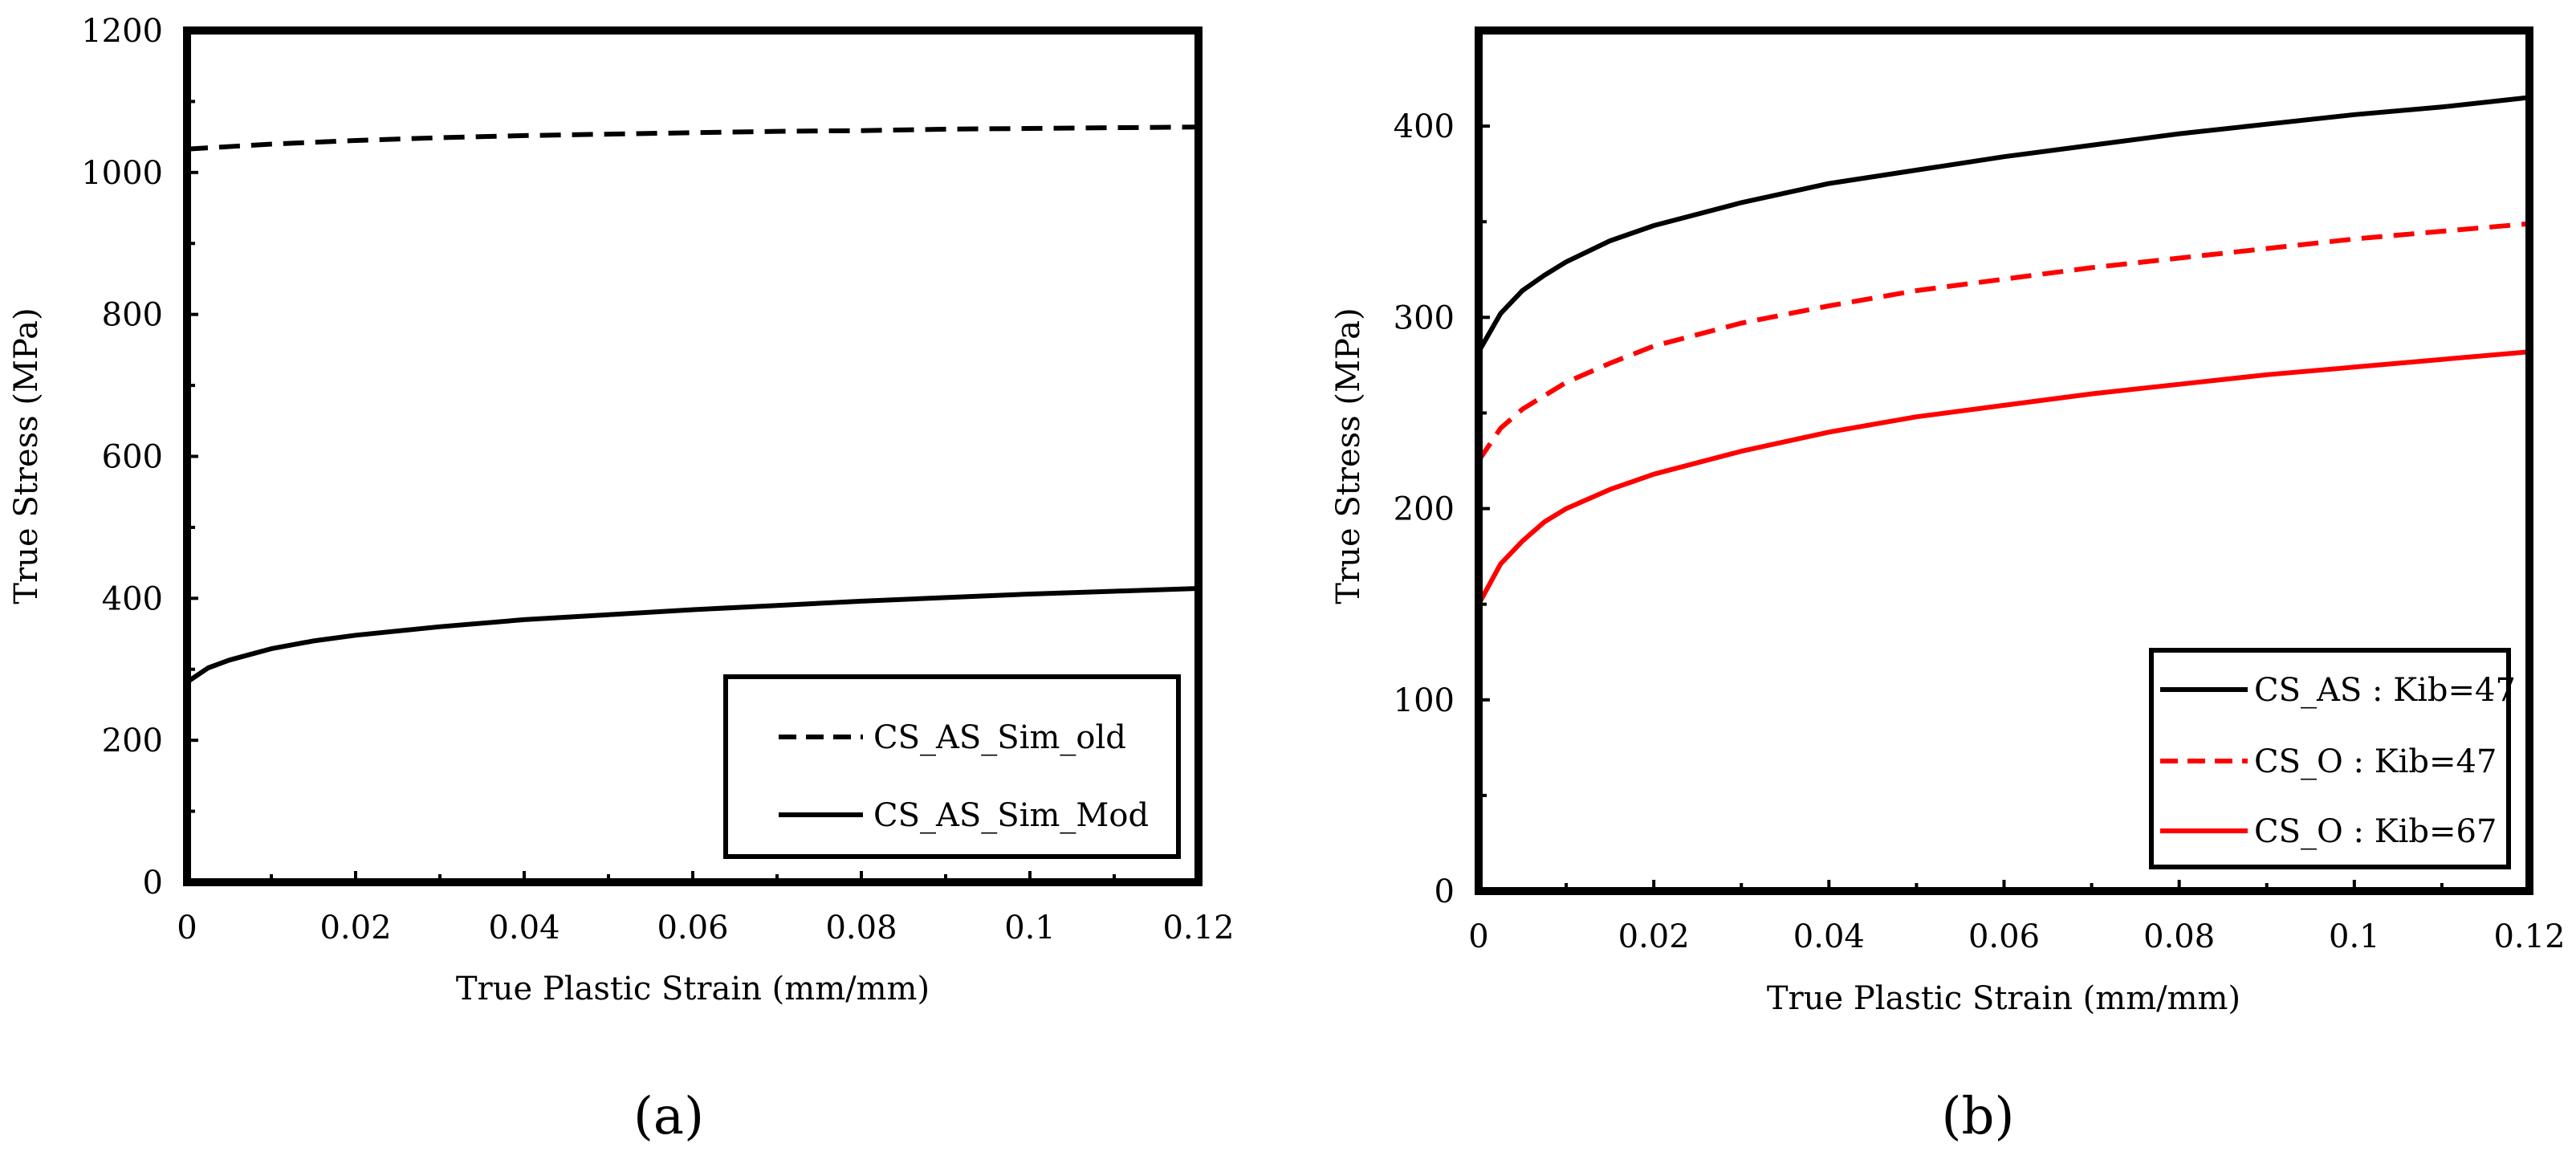 The image size is (2576, 1160). I want to click on y-tick-label: 300, so click(1424, 317).